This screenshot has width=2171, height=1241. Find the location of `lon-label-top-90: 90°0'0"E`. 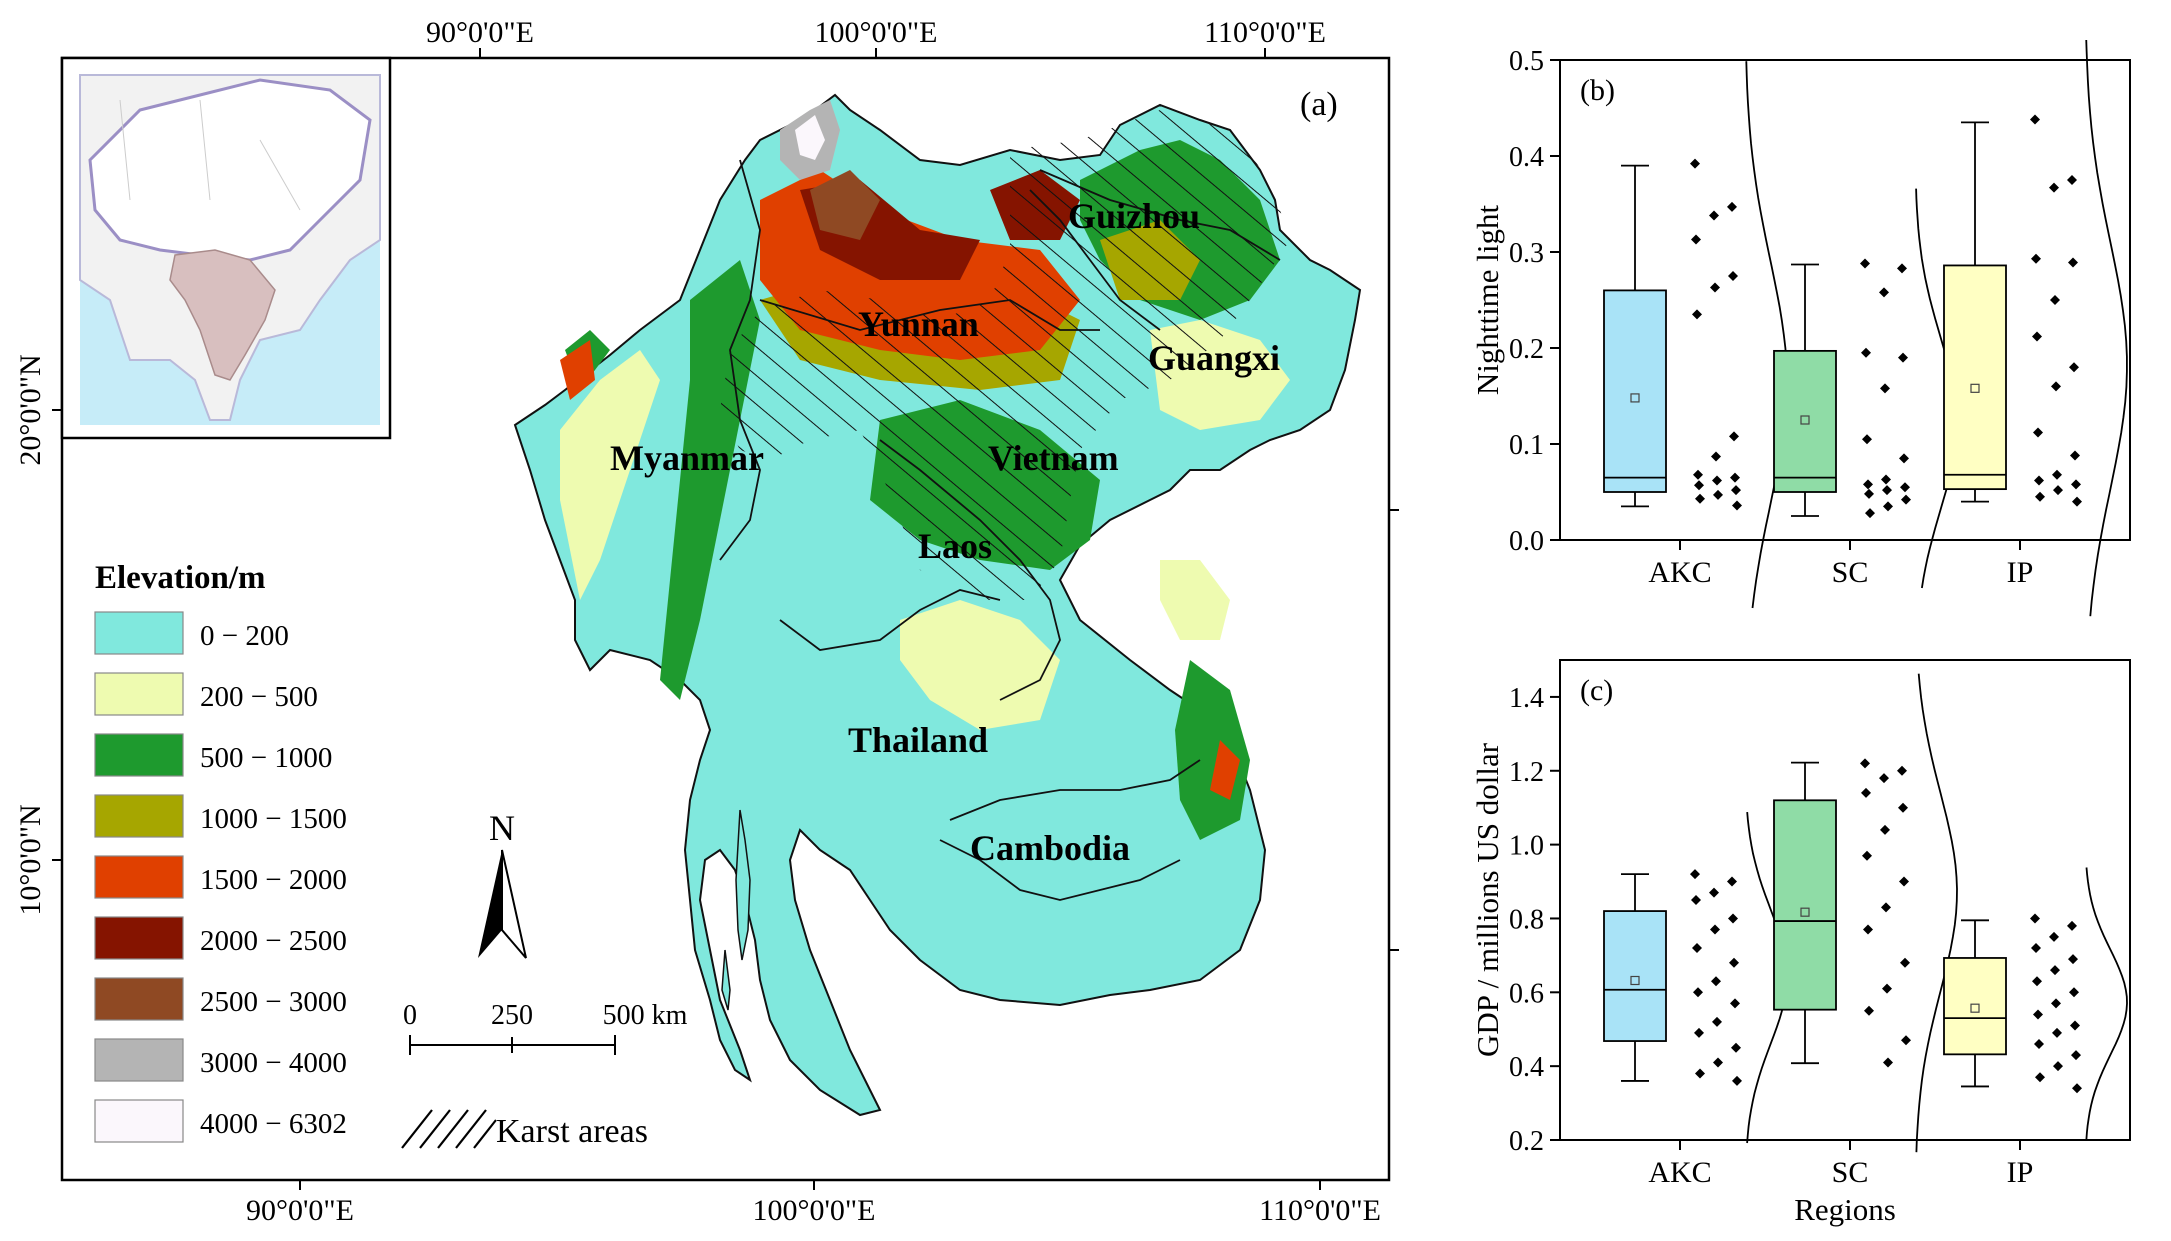

lon-label-top-90: 90°0'0"E is located at coordinates (480, 32).